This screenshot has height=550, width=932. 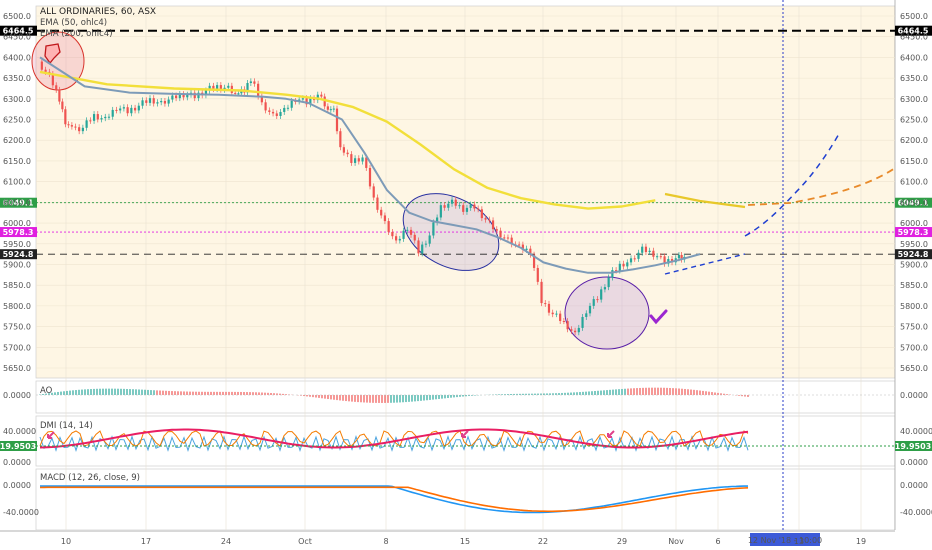 What do you see at coordinates (914, 202) in the screenshot?
I see `y-tick-right: 6050.0` at bounding box center [914, 202].